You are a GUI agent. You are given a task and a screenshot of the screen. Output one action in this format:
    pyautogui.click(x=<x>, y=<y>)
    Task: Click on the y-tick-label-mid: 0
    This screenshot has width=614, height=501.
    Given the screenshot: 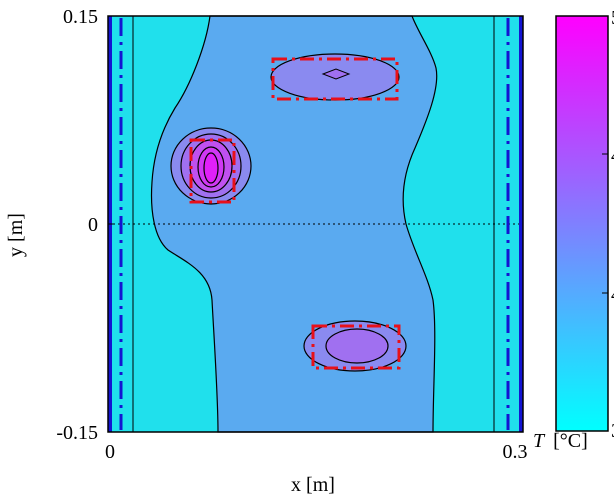 What is the action you would take?
    pyautogui.click(x=93, y=225)
    